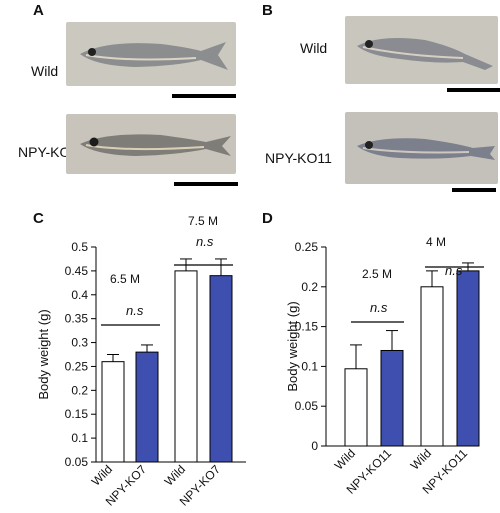 This screenshot has width=500, height=513. Describe the element at coordinates (421, 50) in the screenshot. I see `fish-photo-b-wild` at that location.